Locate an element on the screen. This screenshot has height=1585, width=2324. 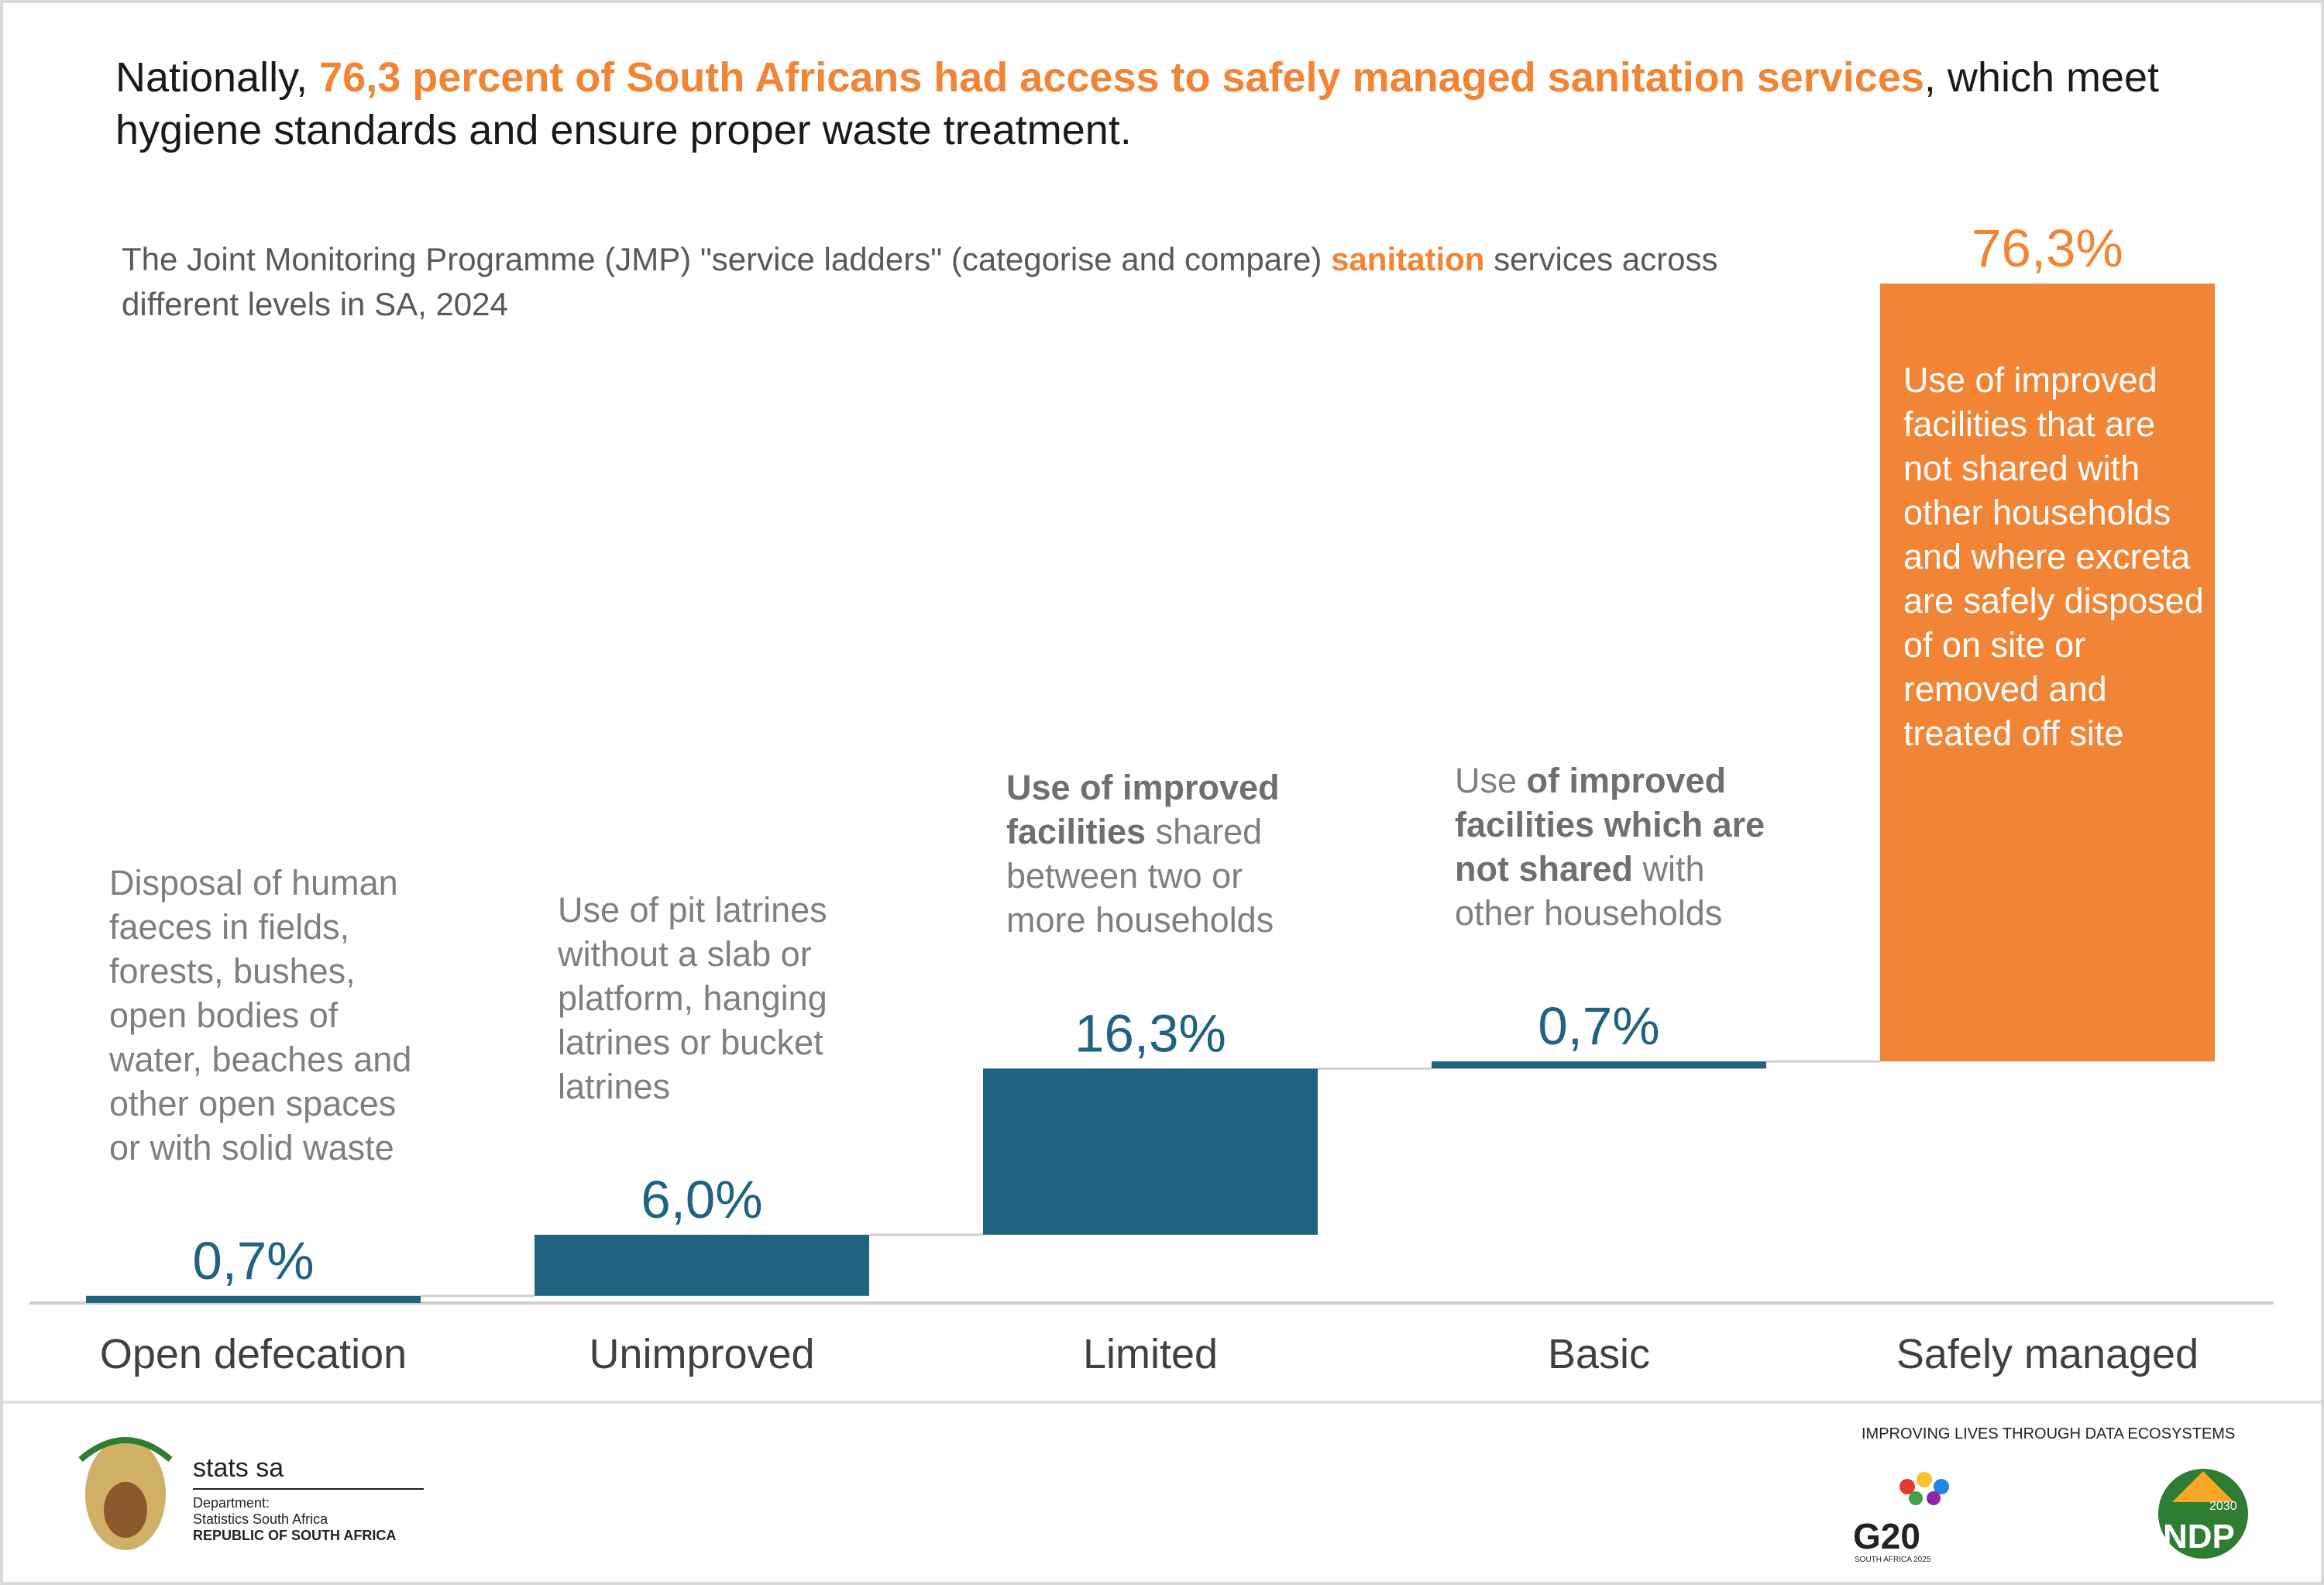
category-label: Open defecation is located at coordinates (253, 1354).